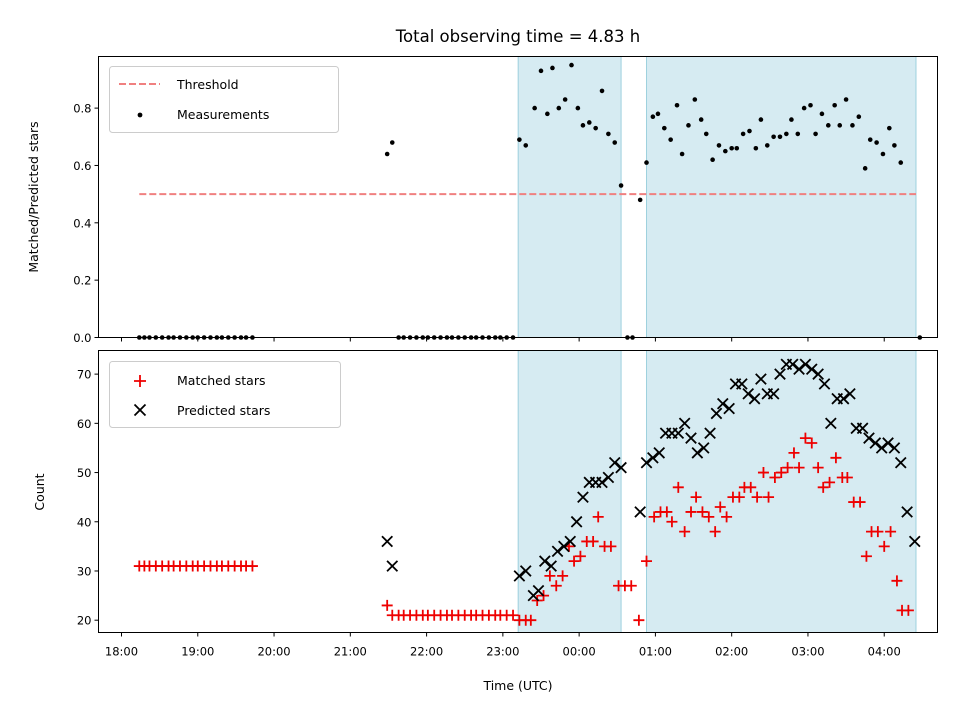 The height and width of the screenshot is (720, 960). Describe the element at coordinates (84, 424) in the screenshot. I see `bottom-y-tick-label: 60` at that location.